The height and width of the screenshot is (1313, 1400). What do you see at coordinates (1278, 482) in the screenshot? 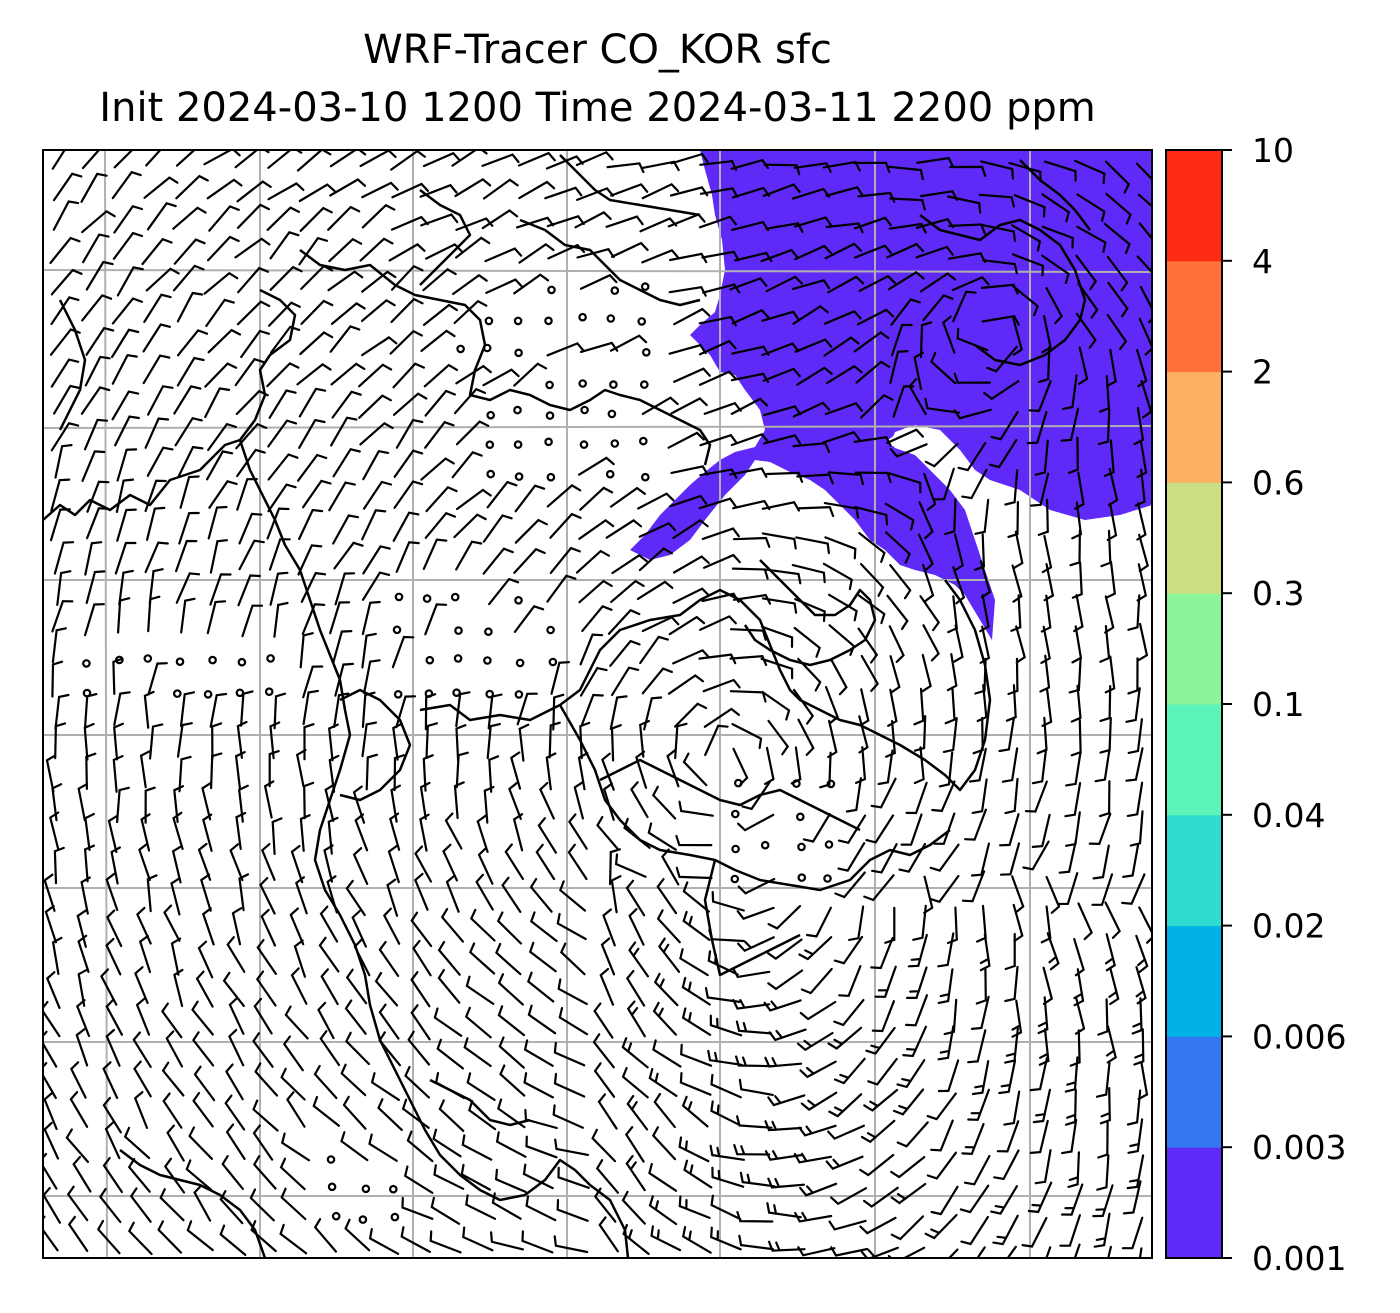
I see `colorbar-tick-label: 0.6` at bounding box center [1278, 482].